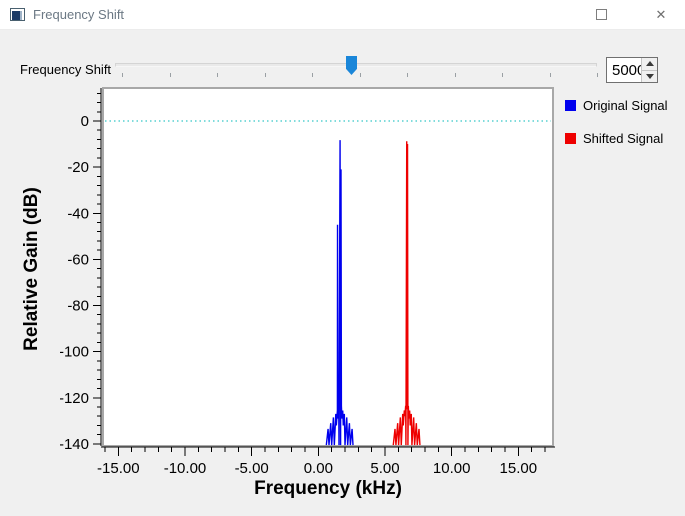  I want to click on legend: Original Signal Shifted Signal, so click(616, 127).